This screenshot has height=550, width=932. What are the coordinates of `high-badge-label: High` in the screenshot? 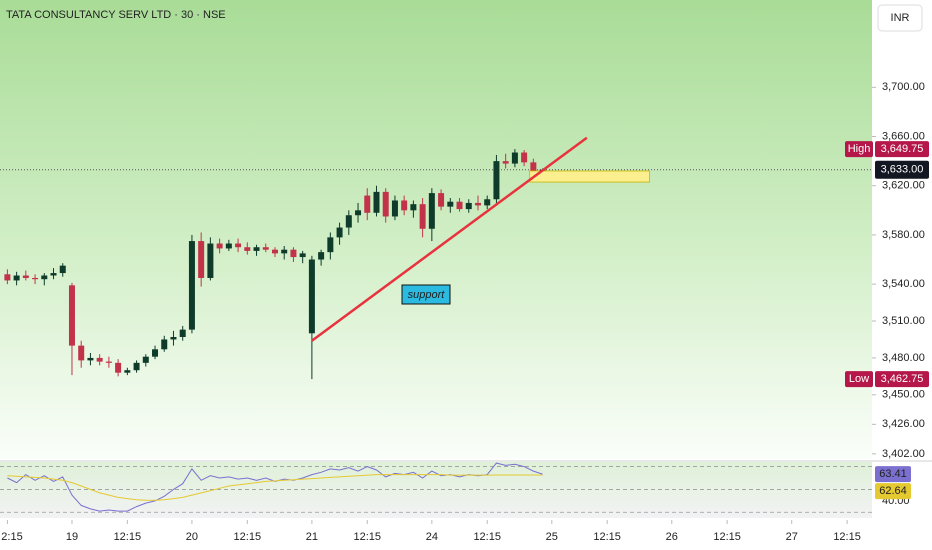 It's located at (859, 149).